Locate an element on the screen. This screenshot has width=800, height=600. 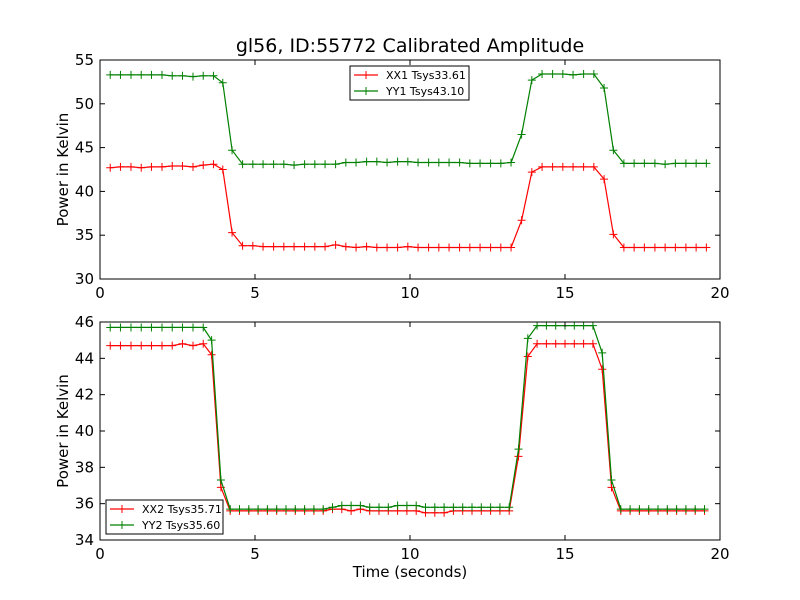
y-tick-label: 50 is located at coordinates (84, 104).